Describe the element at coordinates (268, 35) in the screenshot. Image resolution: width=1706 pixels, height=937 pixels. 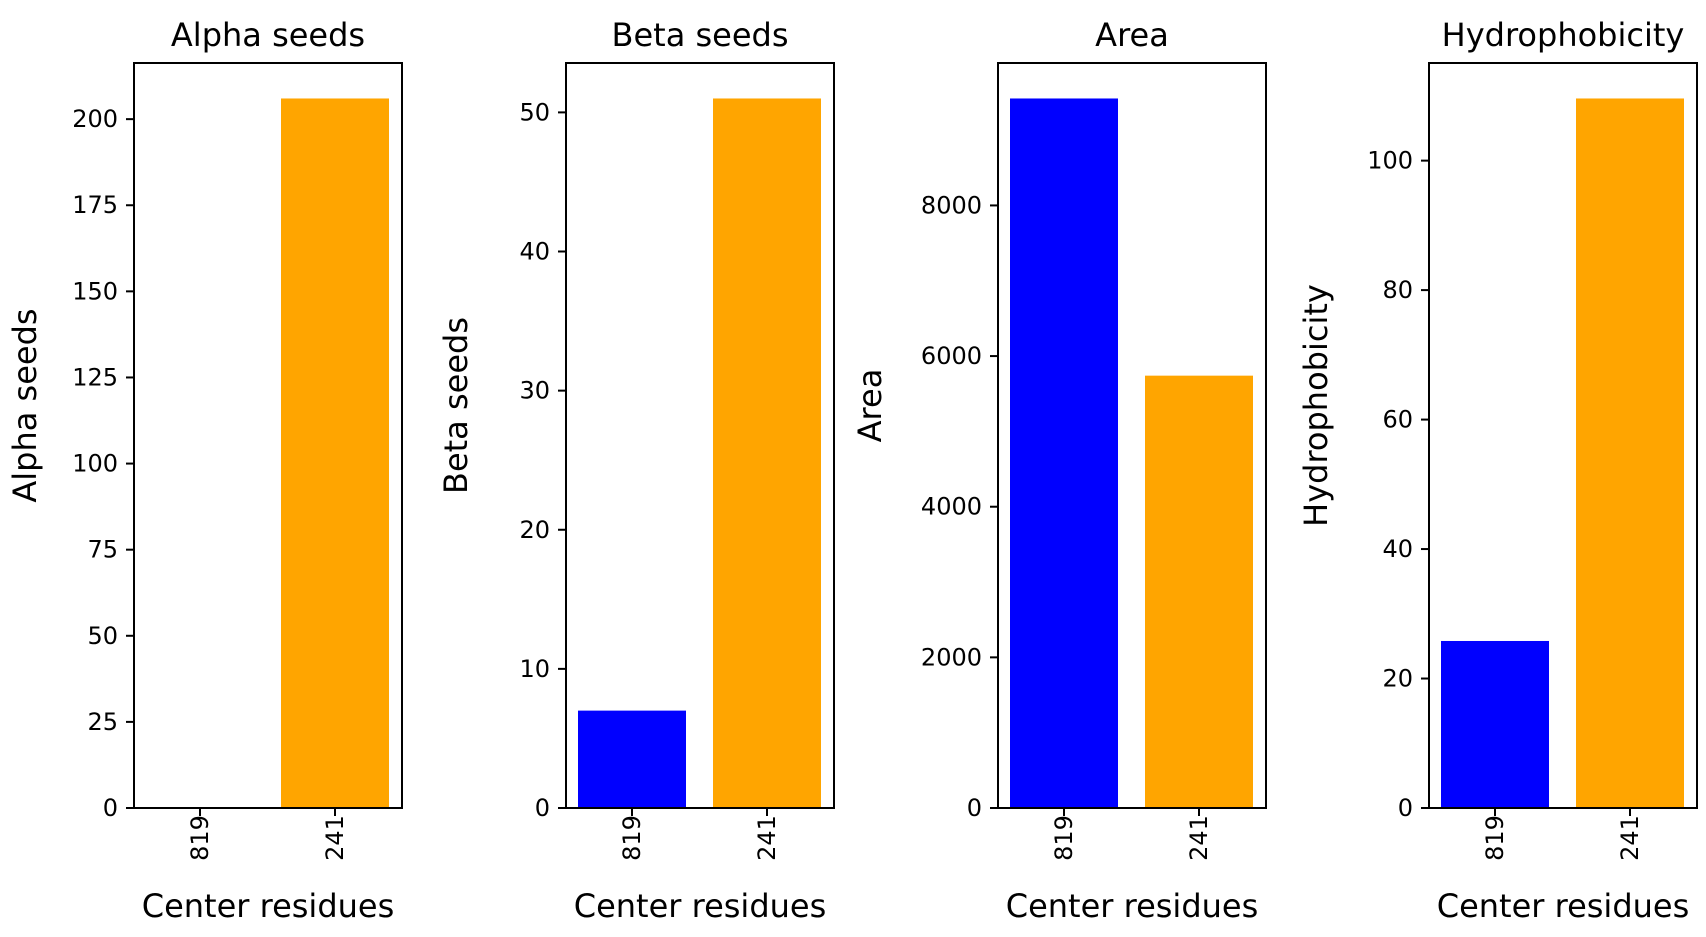
I see `chart-title: Alpha seeds` at that location.